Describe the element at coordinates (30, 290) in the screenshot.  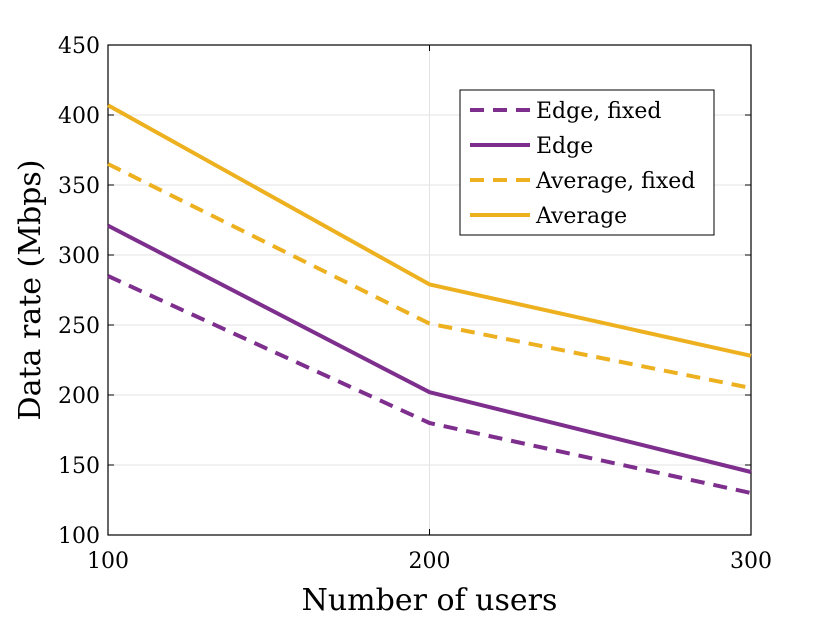
I see `y-axis-title: Data rate (Mbps)` at that location.